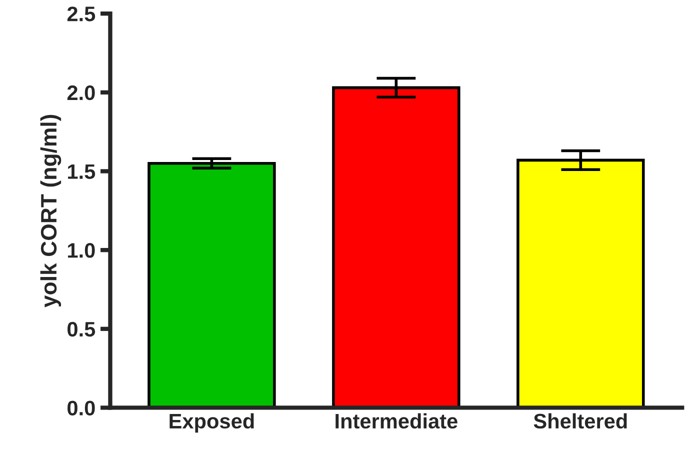 The height and width of the screenshot is (453, 689). Describe the element at coordinates (212, 423) in the screenshot. I see `x-tick-label: Exposed` at that location.